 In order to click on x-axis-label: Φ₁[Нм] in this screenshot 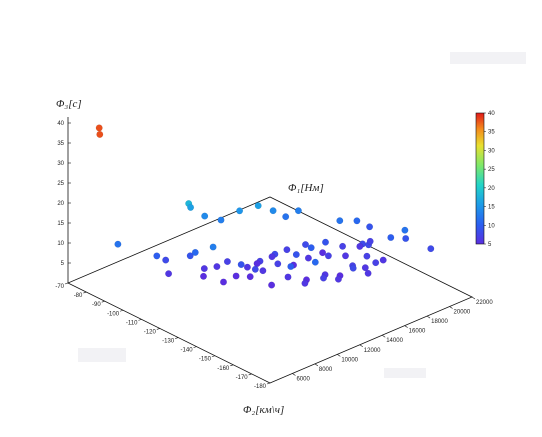, I will do `click(306, 188)`.